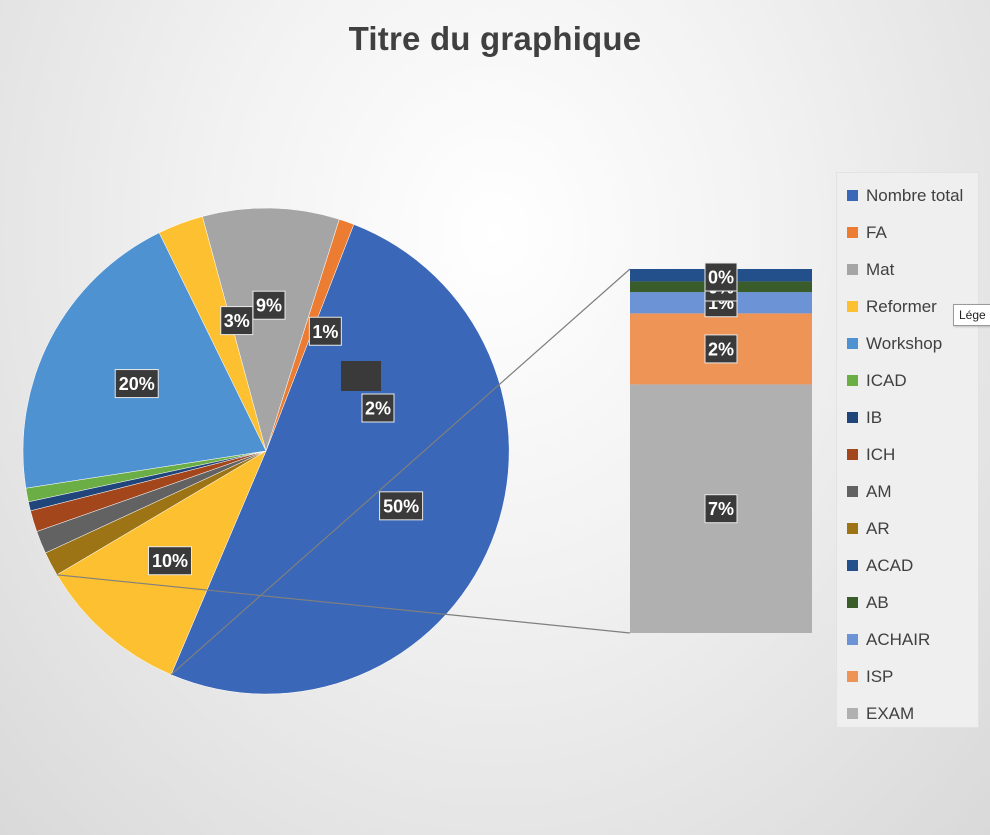 Image resolution: width=990 pixels, height=835 pixels. I want to click on data-label-mat-box, so click(269, 305).